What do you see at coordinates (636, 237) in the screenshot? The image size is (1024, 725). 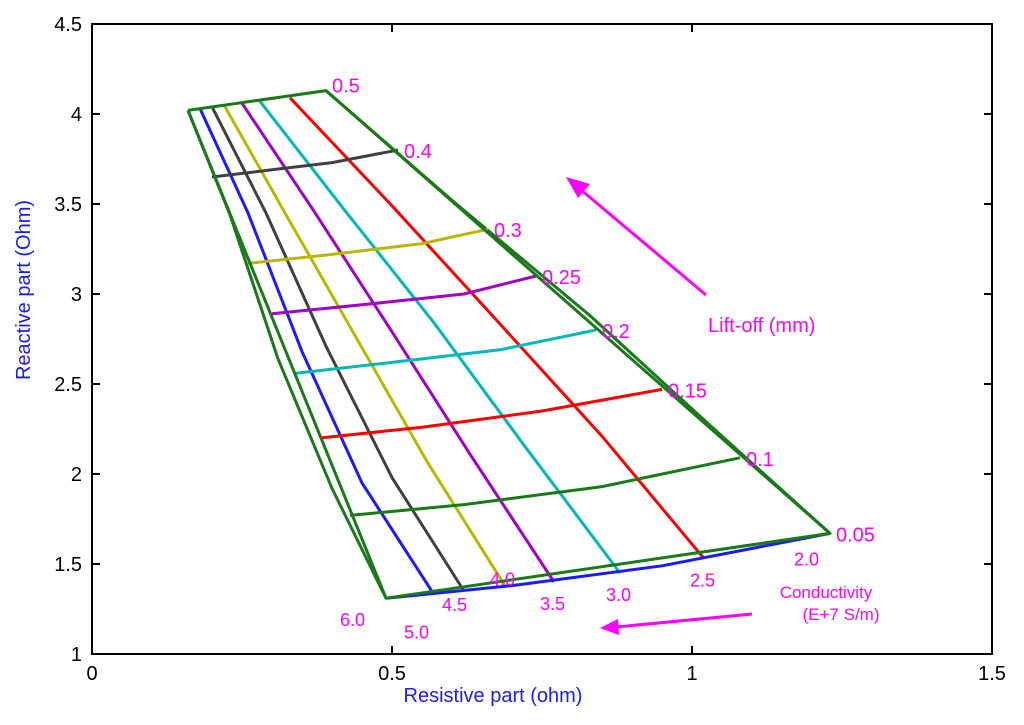 I see `liftoff-arrow` at bounding box center [636, 237].